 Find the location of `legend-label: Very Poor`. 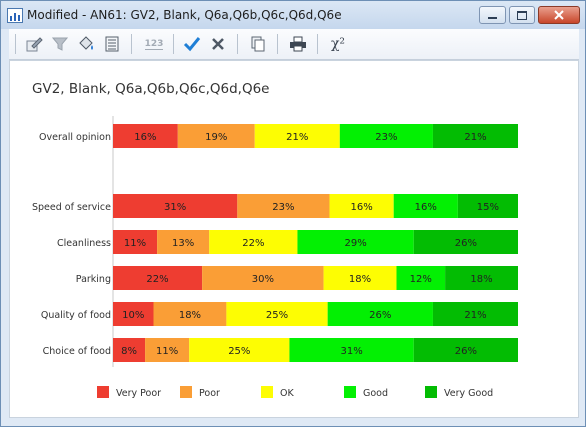

legend-label: Very Poor is located at coordinates (138, 393).